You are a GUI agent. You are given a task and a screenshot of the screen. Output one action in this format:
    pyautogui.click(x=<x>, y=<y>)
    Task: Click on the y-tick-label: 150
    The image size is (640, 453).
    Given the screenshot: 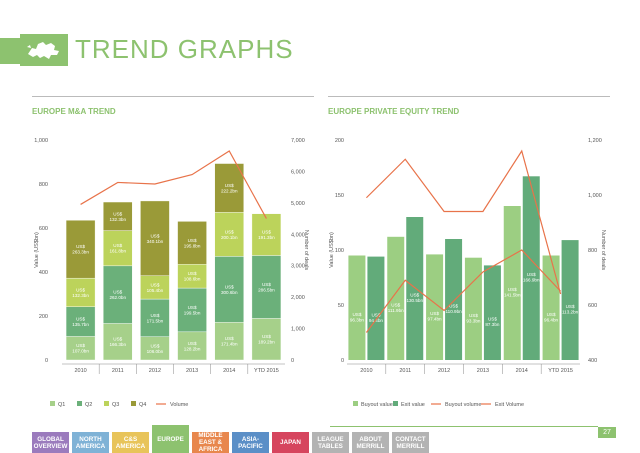 What is the action you would take?
    pyautogui.click(x=339, y=196)
    